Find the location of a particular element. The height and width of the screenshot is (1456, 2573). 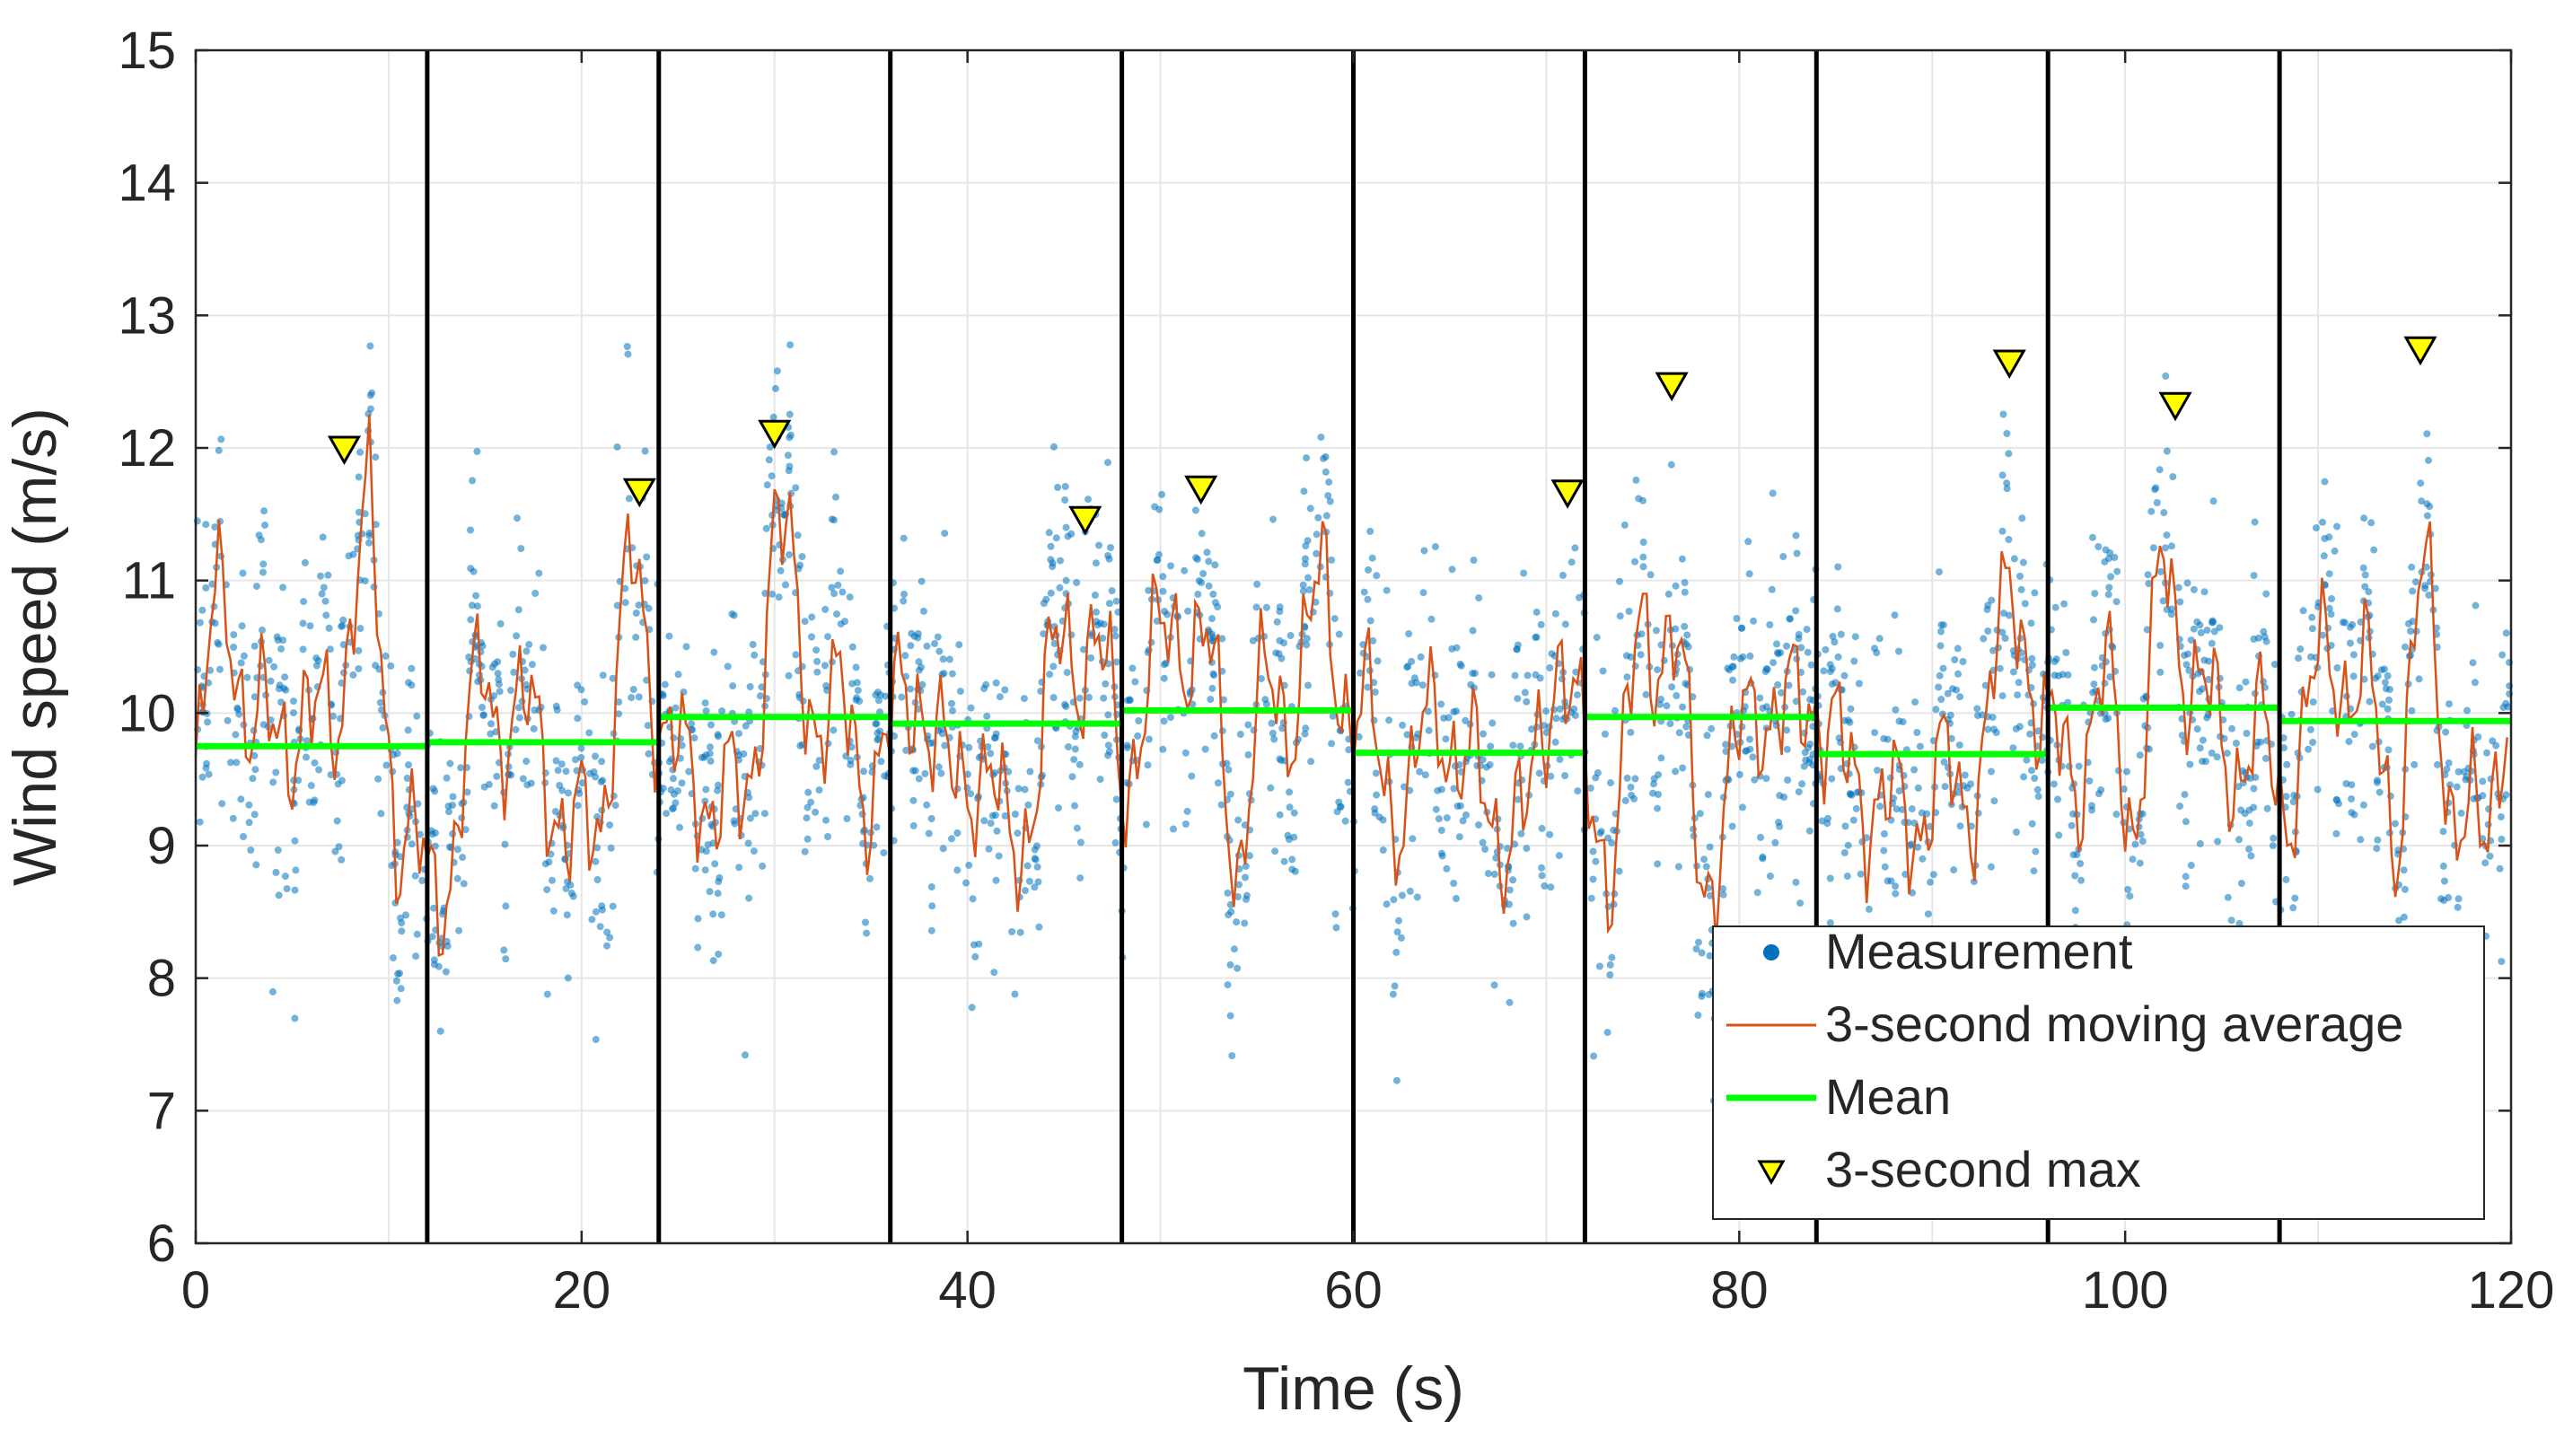

x-axis-label: Time (s) is located at coordinates (1353, 1389).